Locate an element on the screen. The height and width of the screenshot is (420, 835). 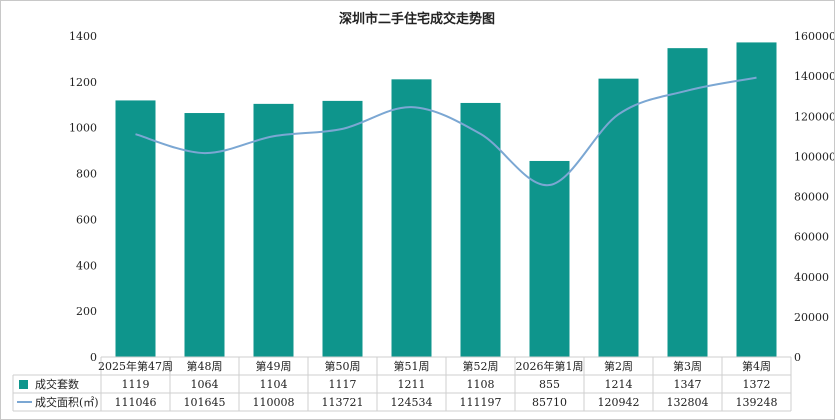
data-label: 1119 is located at coordinates (136, 384).